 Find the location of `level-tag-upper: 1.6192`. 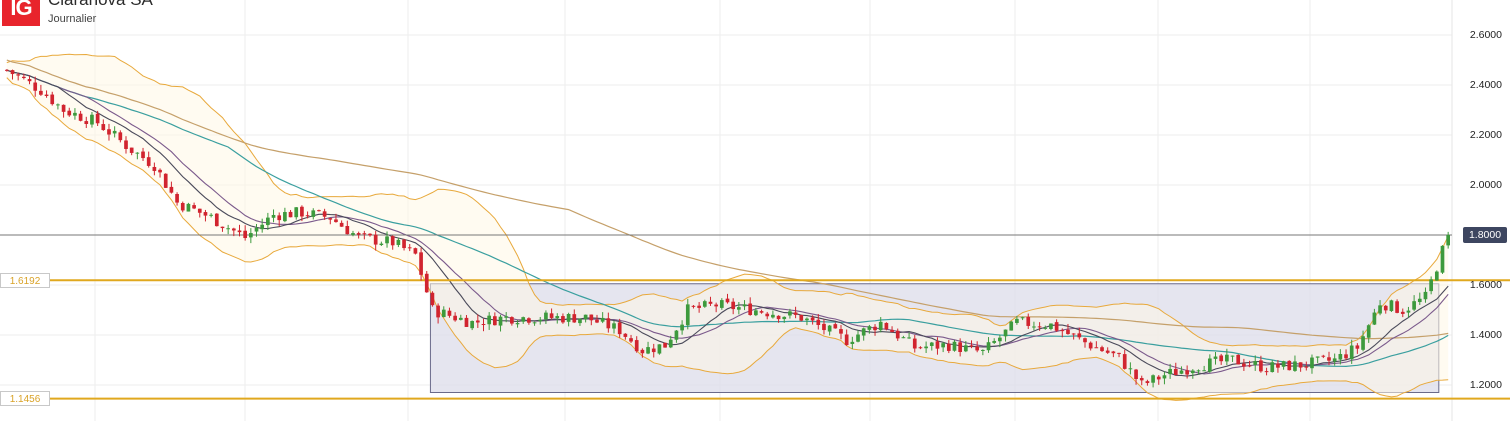

level-tag-upper: 1.6192 is located at coordinates (25, 280).